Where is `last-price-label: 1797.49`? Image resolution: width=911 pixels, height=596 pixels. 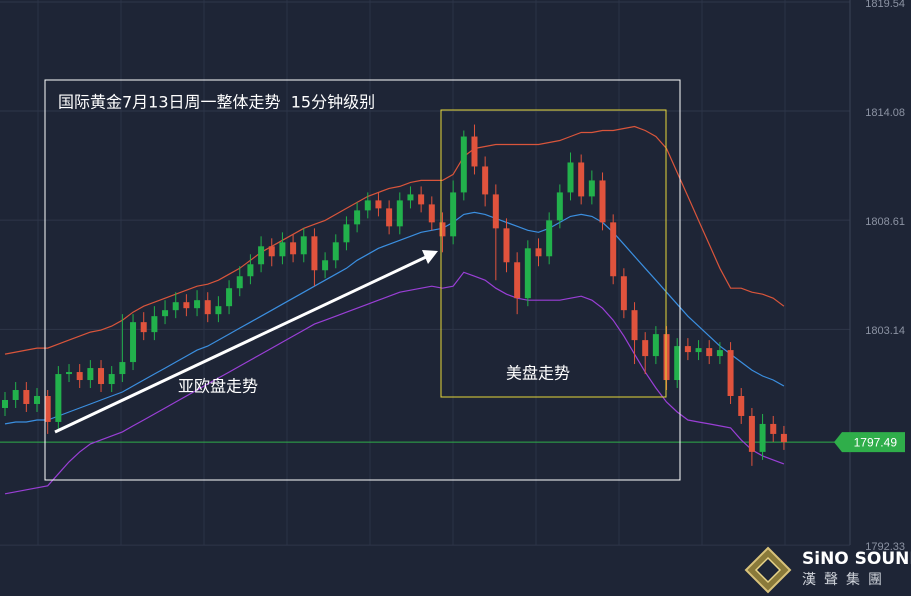
last-price-label: 1797.49 is located at coordinates (876, 442).